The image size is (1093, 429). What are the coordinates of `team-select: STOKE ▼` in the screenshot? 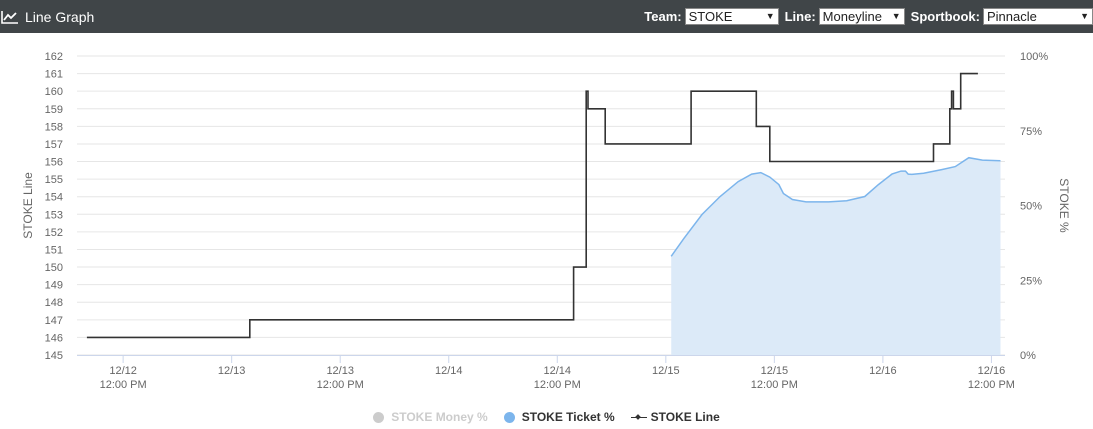 It's located at (731, 16).